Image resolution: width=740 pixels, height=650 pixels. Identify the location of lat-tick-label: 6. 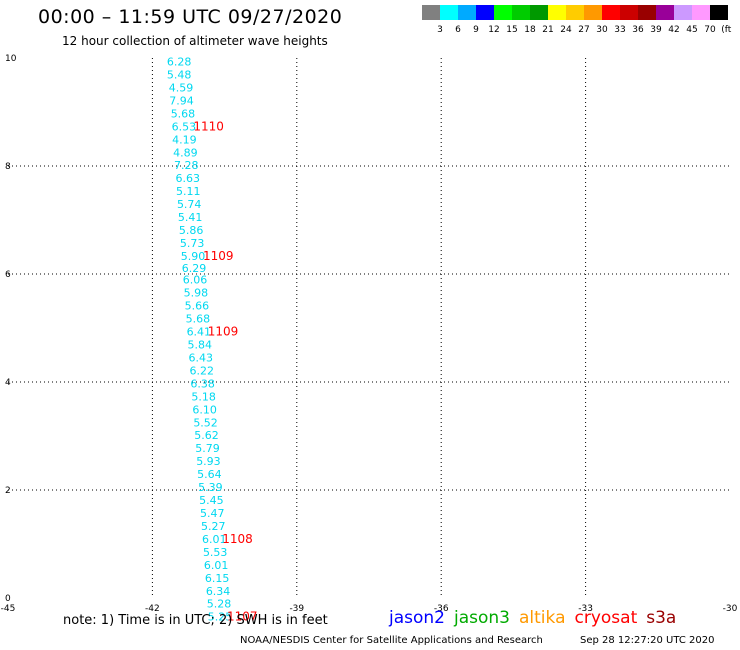
(8, 275).